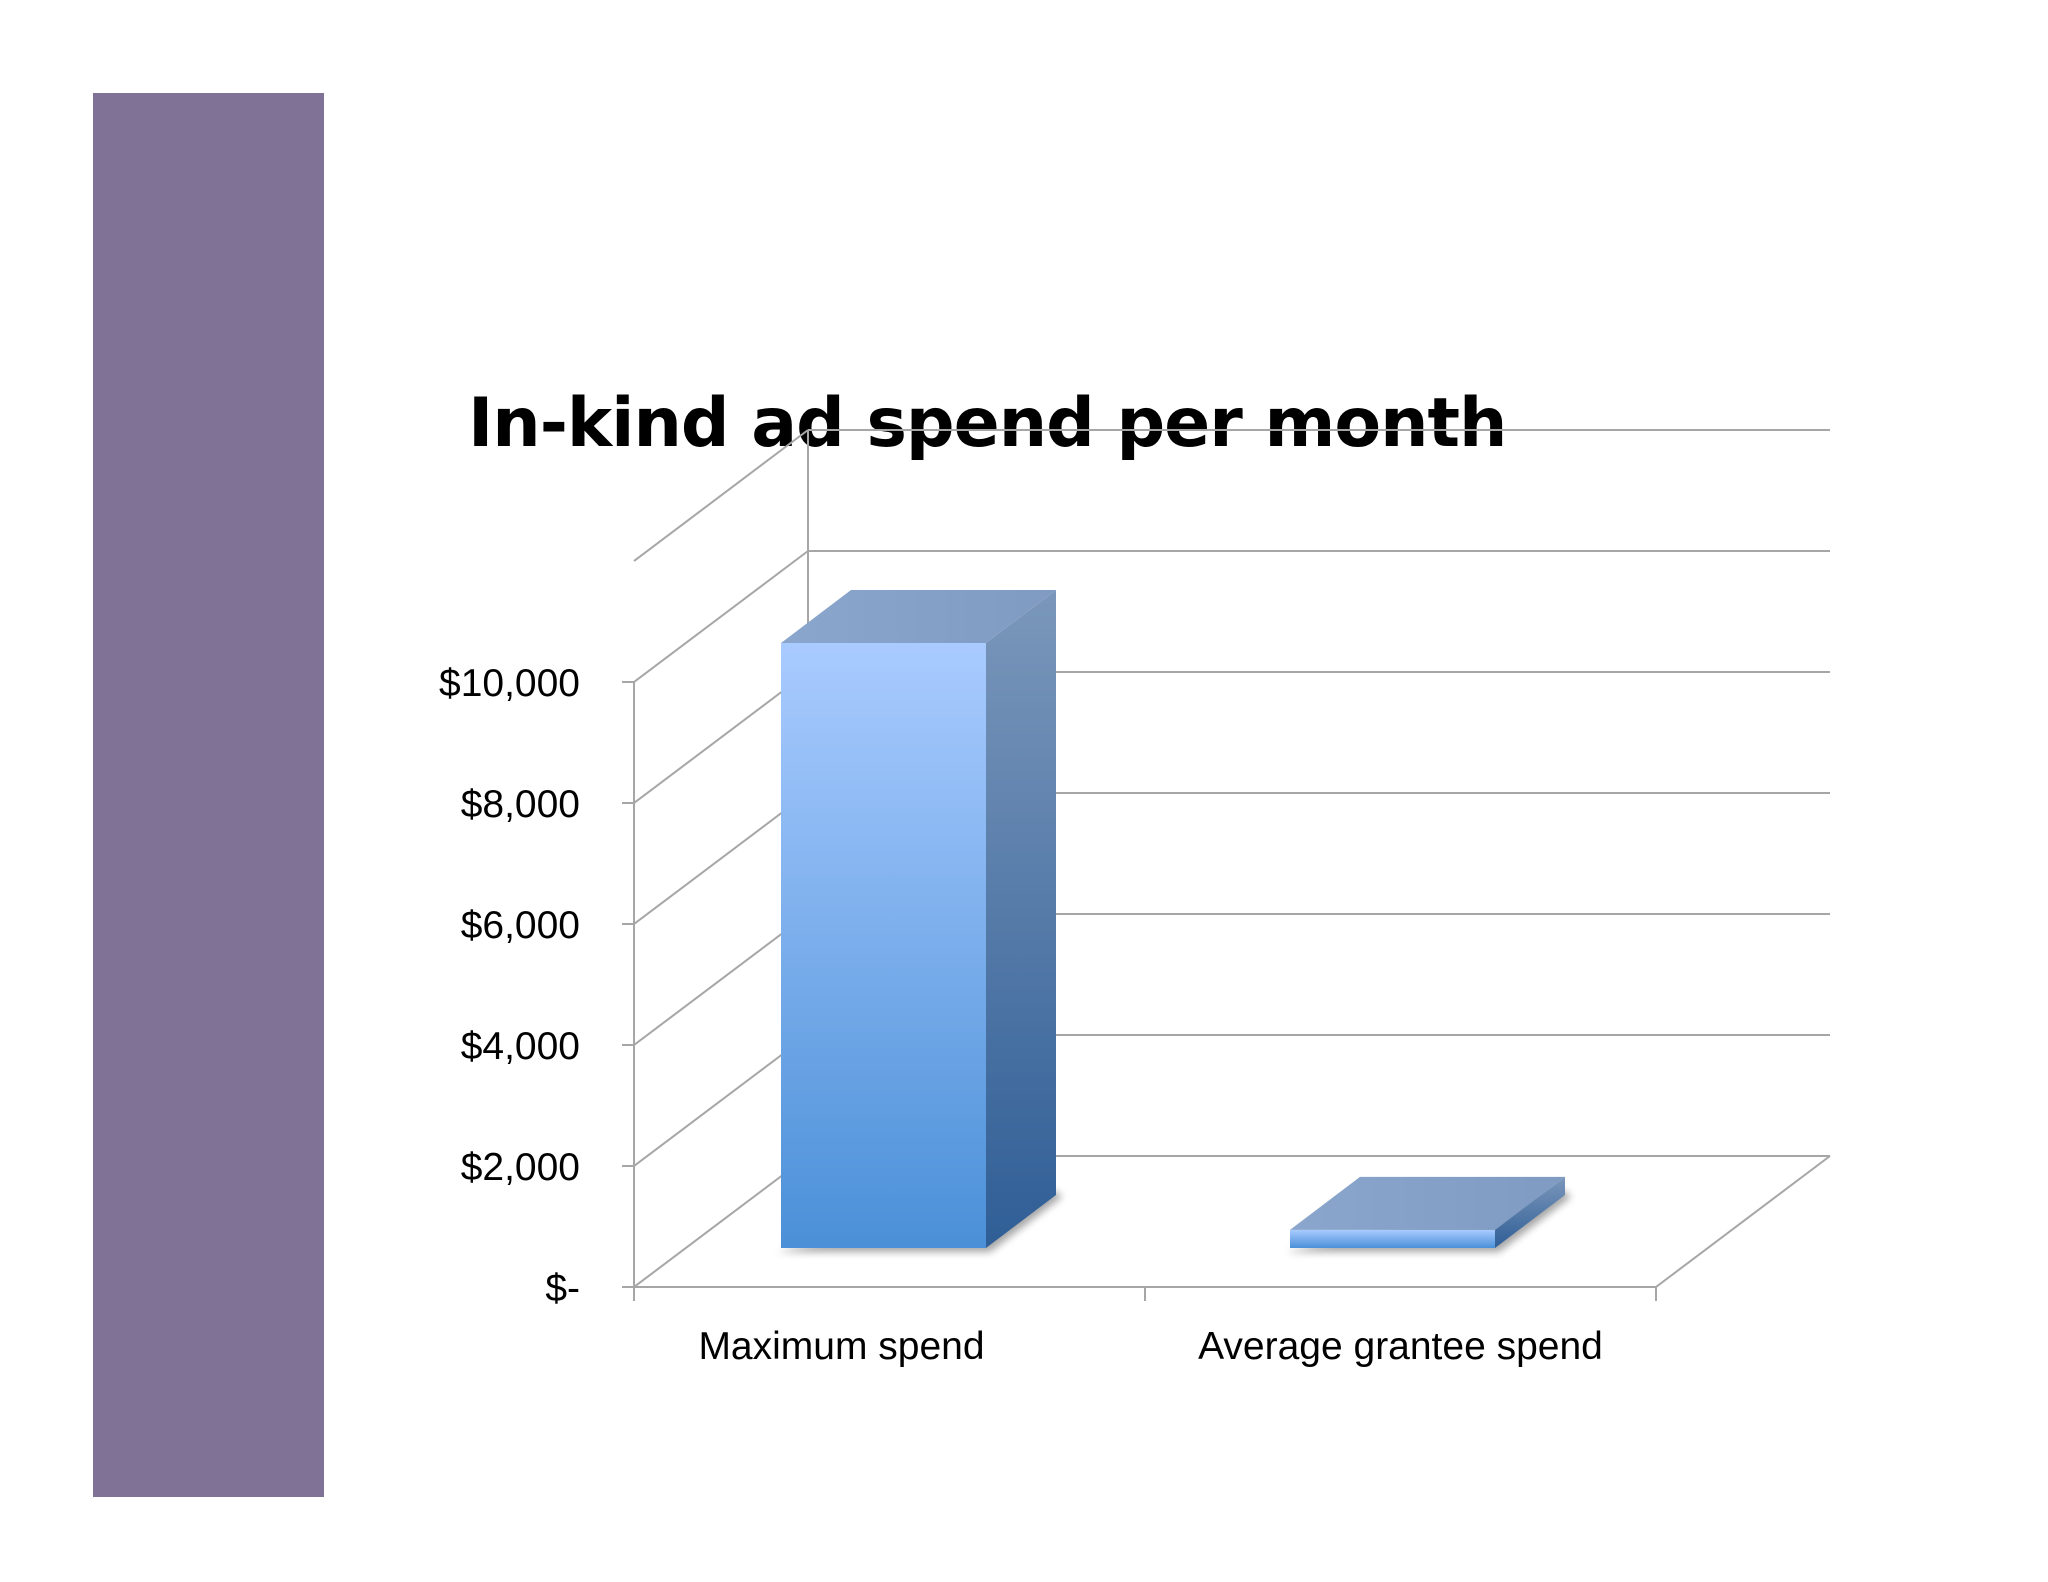 This screenshot has height=1582, width=2048. Describe the element at coordinates (841, 1346) in the screenshot. I see `category-label: Maximum spend` at that location.